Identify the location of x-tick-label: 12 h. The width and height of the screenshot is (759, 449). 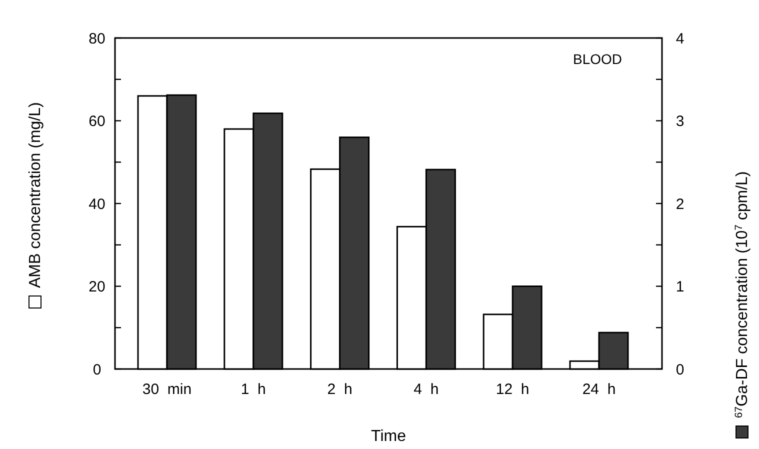
(513, 389).